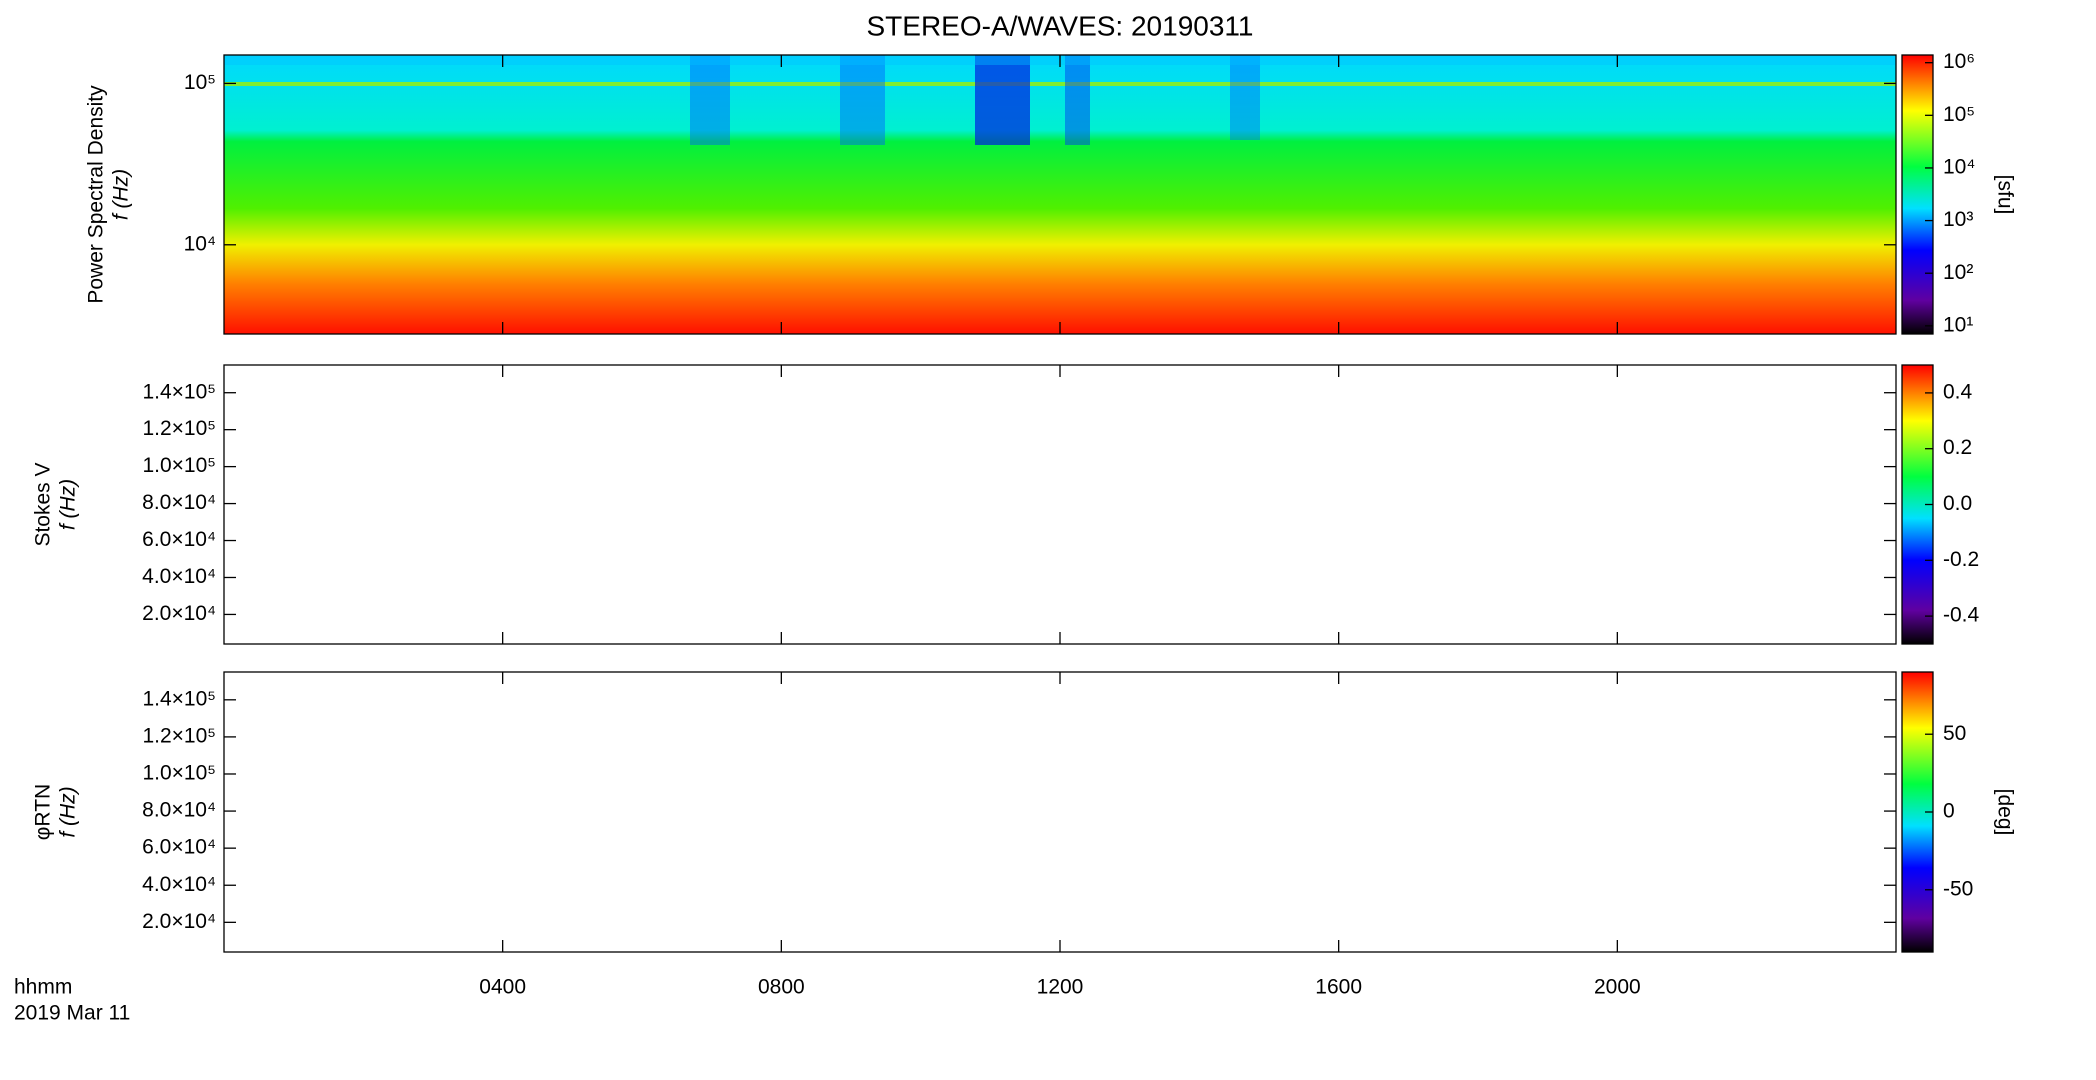 The height and width of the screenshot is (1080, 2096). What do you see at coordinates (1338, 987) in the screenshot?
I see `x-tick-label: 1600` at bounding box center [1338, 987].